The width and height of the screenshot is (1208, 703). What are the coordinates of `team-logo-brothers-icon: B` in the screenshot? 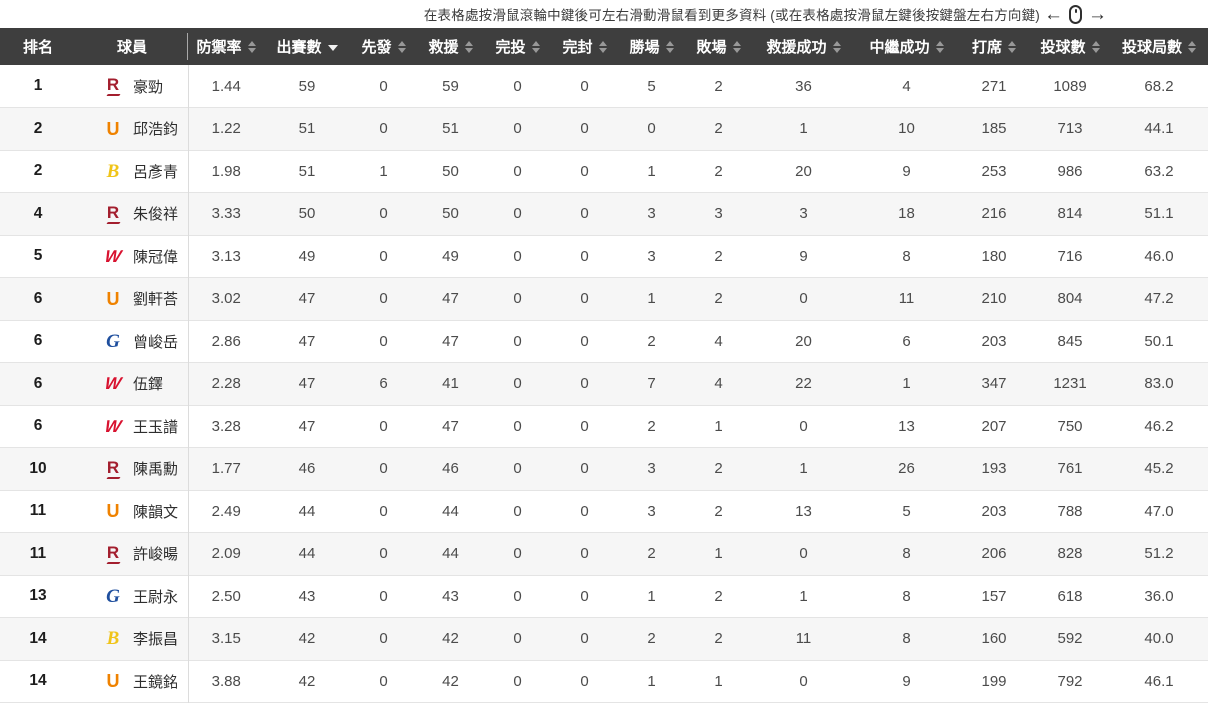 It's located at (113, 639).